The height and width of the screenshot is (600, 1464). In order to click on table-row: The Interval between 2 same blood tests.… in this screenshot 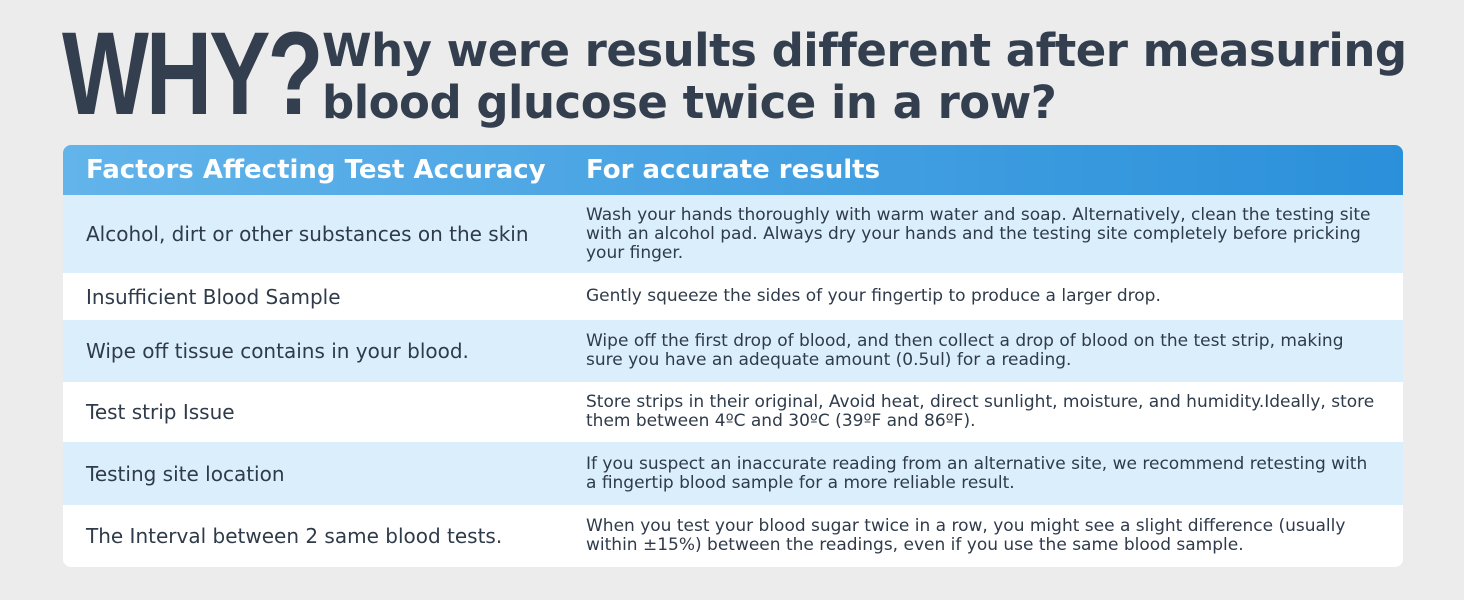, I will do `click(733, 536)`.